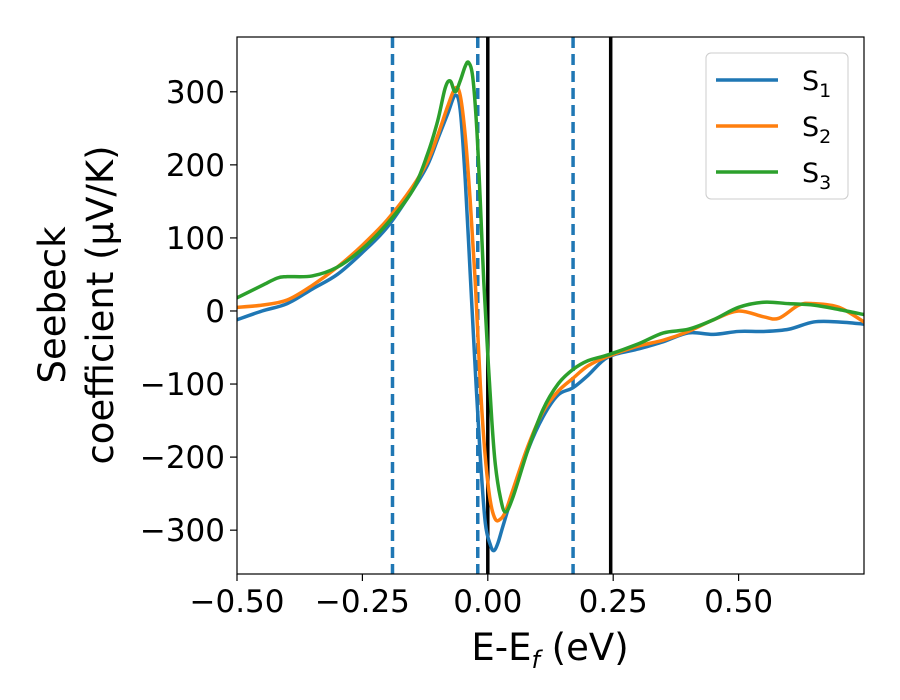  Describe the element at coordinates (738, 602) in the screenshot. I see `x-tick-label: 0.50` at that location.